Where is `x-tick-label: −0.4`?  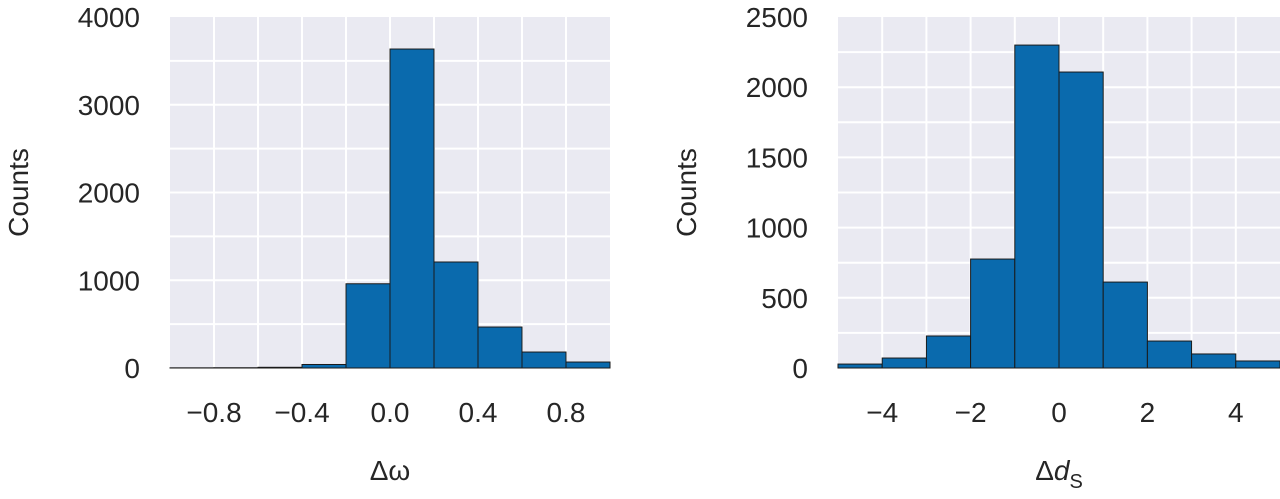 x-tick-label: −0.4 is located at coordinates (301, 412).